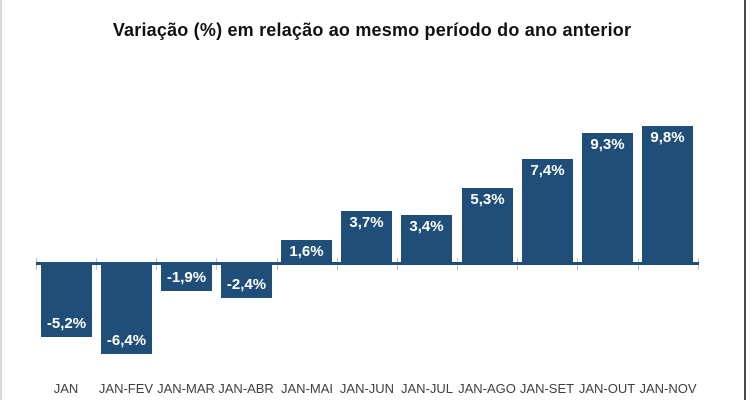  Describe the element at coordinates (487, 225) in the screenshot. I see `bar-jan-ago: 5,3%` at that location.